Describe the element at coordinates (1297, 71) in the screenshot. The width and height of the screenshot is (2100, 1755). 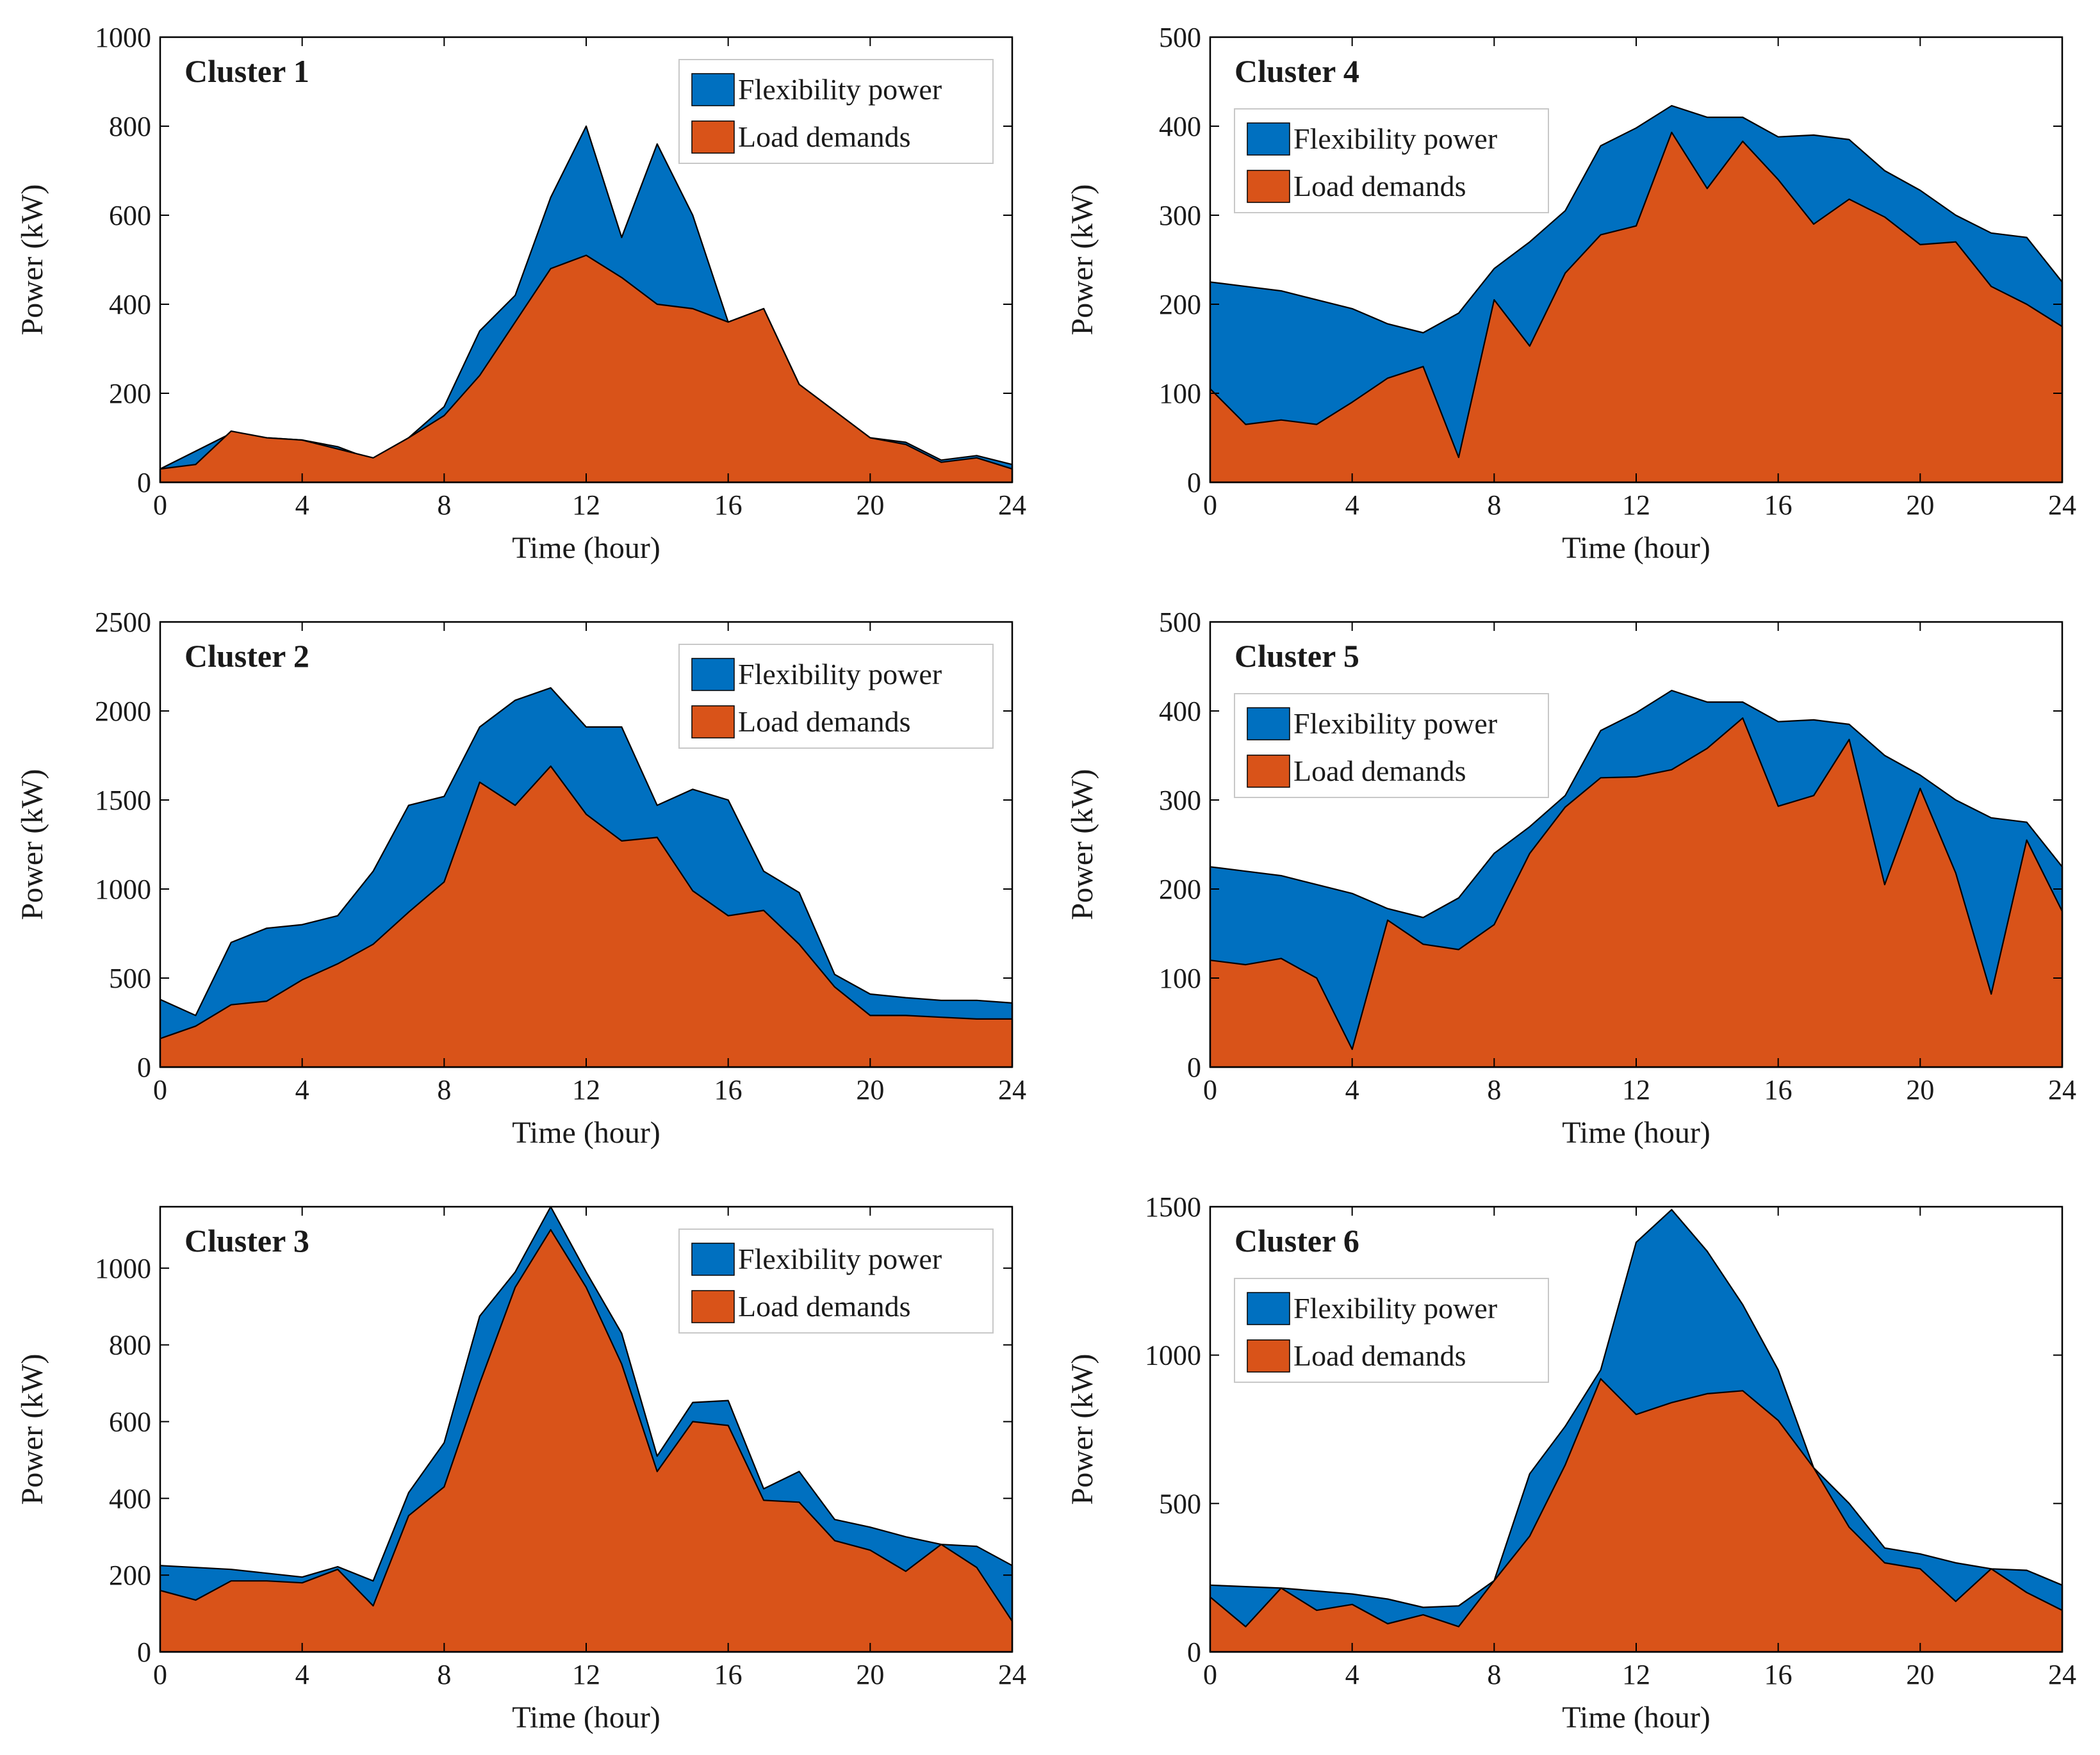
I see `cluster-title: Cluster 4` at that location.